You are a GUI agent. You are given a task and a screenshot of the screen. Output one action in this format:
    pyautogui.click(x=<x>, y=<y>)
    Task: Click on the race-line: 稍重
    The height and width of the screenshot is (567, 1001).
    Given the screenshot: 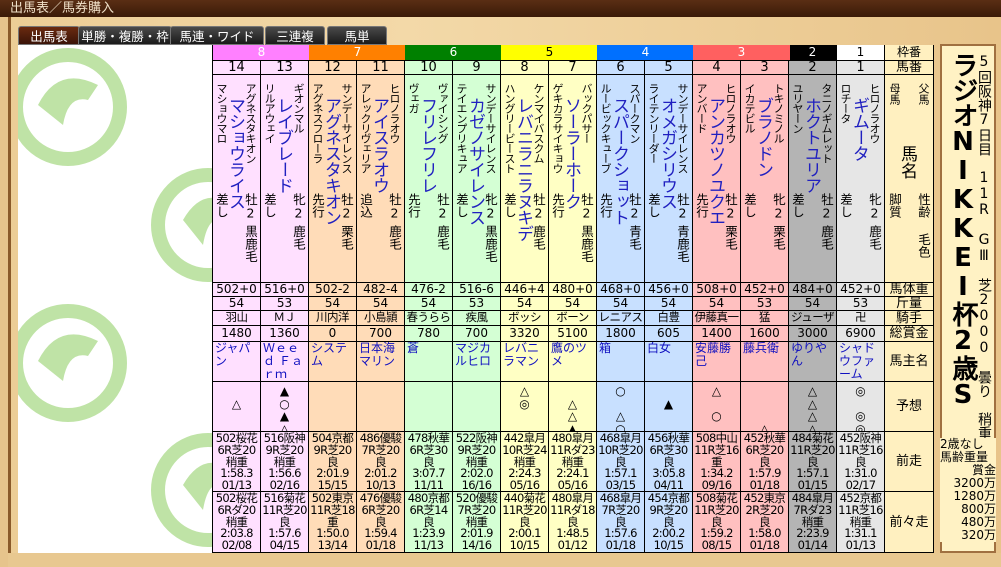 What is the action you would take?
    pyautogui.click(x=284, y=461)
    